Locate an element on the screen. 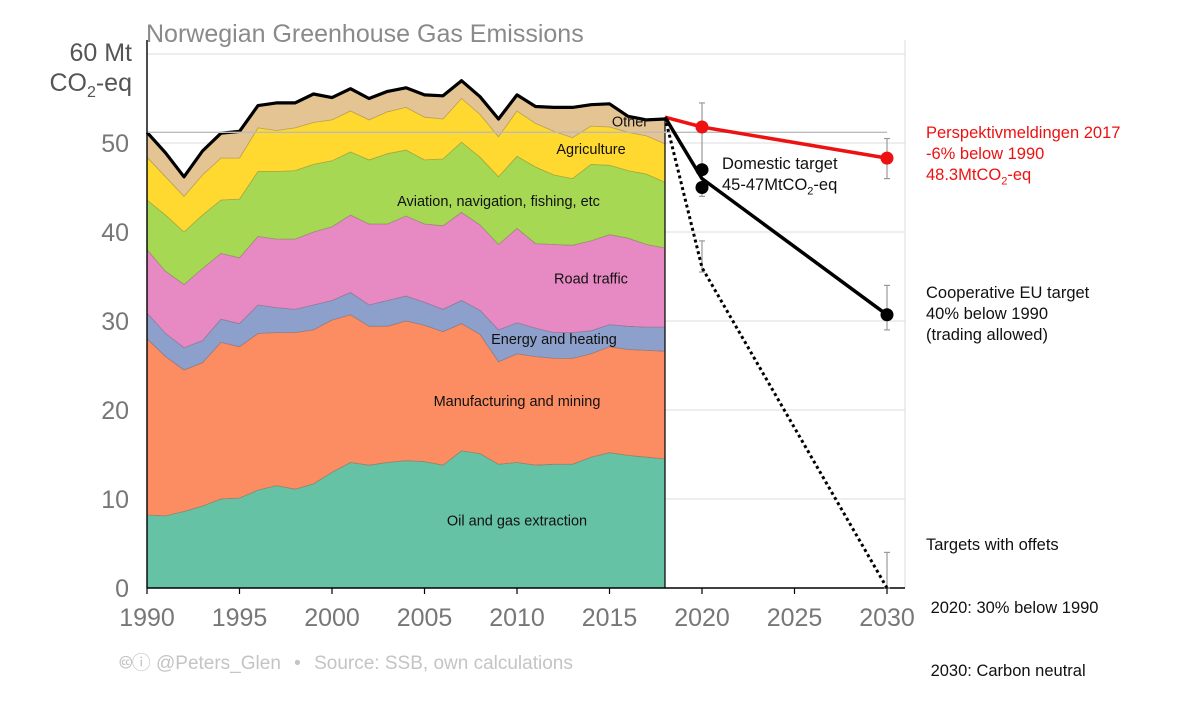  y-unit-sub: 2 is located at coordinates (91, 92).